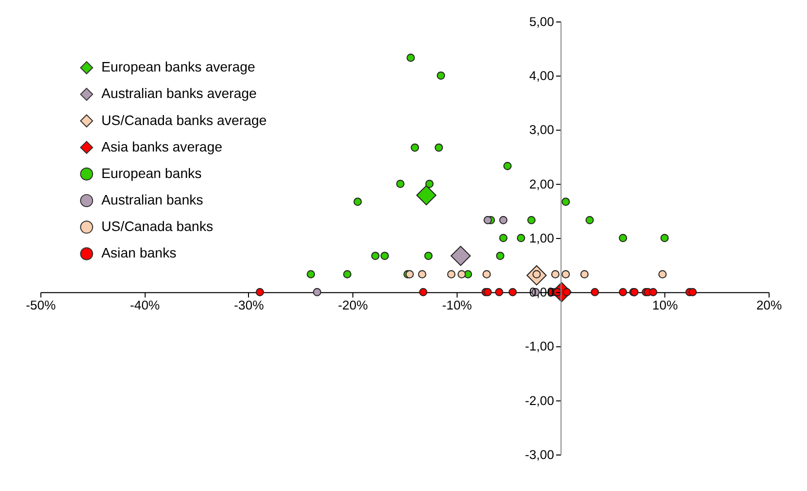 The image size is (807, 491). Describe the element at coordinates (541, 76) in the screenshot. I see `y-tick-label: 4,00` at that location.